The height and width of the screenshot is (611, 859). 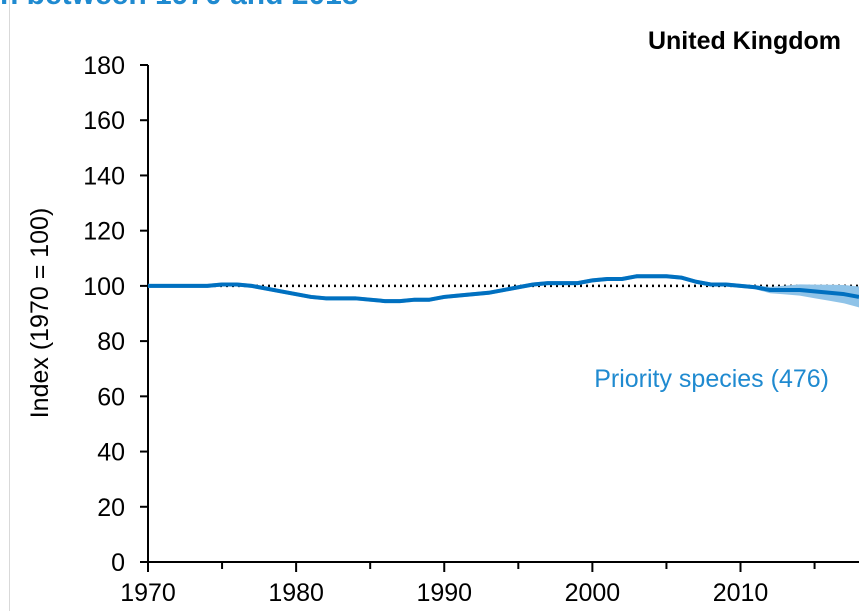 What do you see at coordinates (444, 593) in the screenshot?
I see `x-tick-label: 1990` at bounding box center [444, 593].